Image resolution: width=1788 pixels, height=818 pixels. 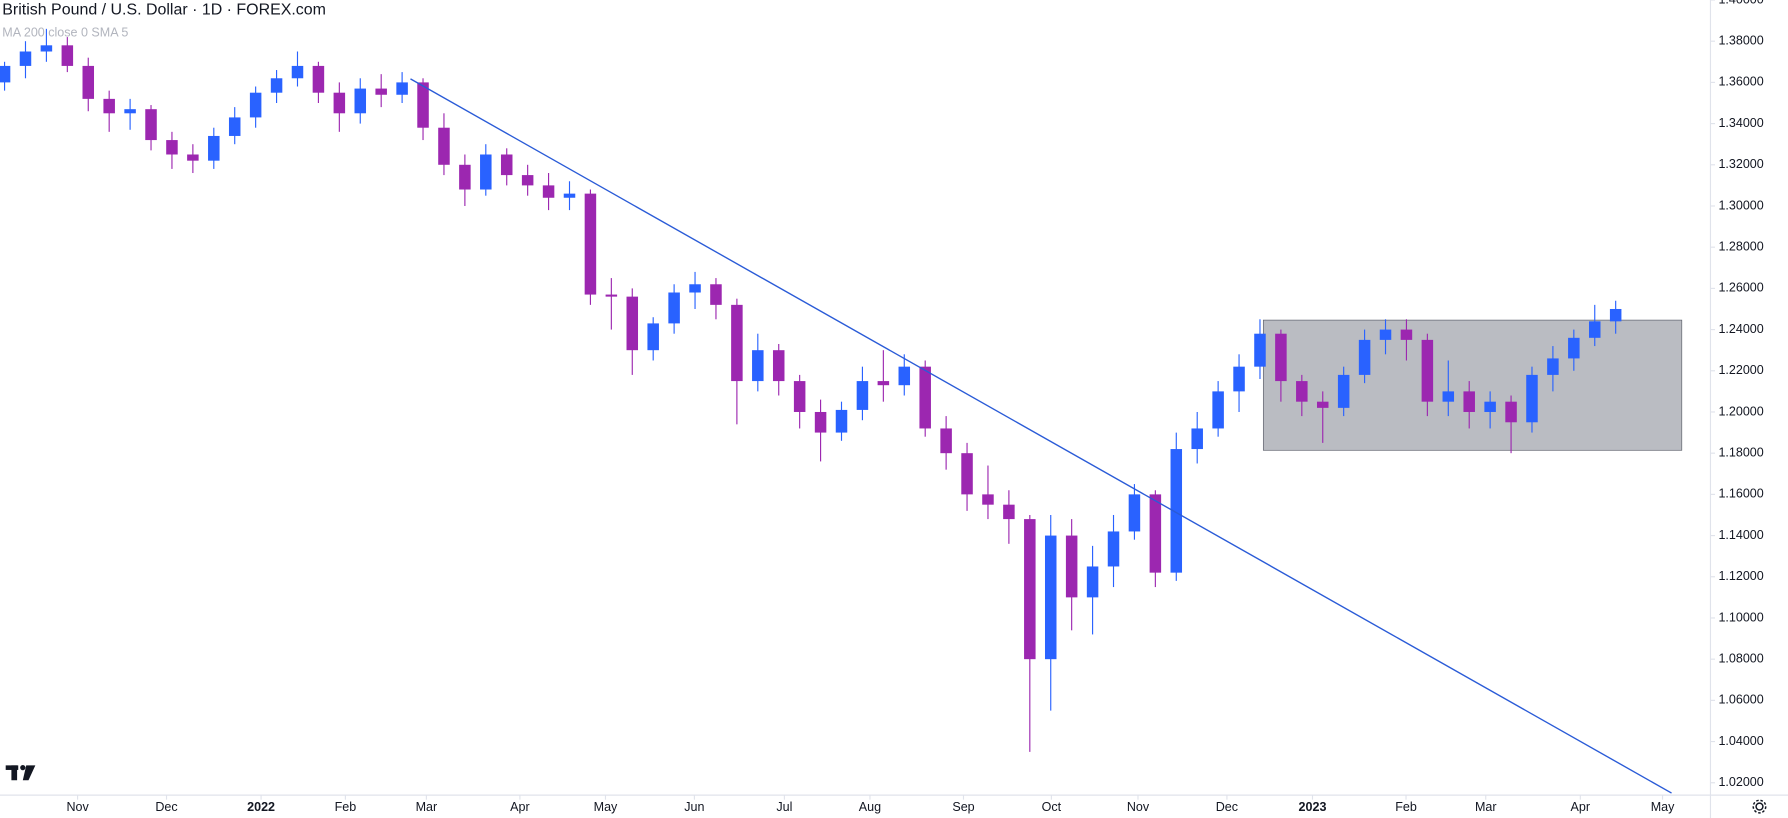 I want to click on x-tick-label: Jul, so click(x=784, y=807).